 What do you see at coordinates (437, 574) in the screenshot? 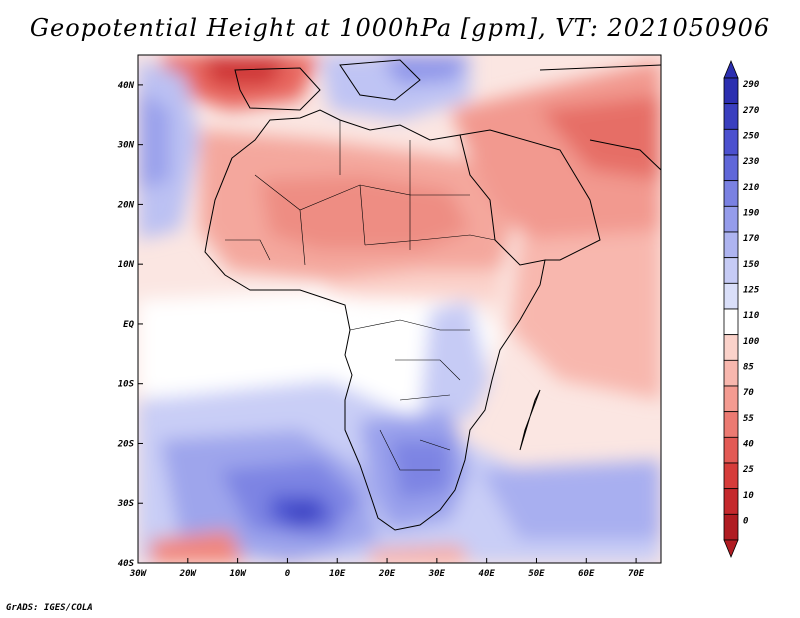
I see `x-tick-label: 30E` at bounding box center [437, 574].